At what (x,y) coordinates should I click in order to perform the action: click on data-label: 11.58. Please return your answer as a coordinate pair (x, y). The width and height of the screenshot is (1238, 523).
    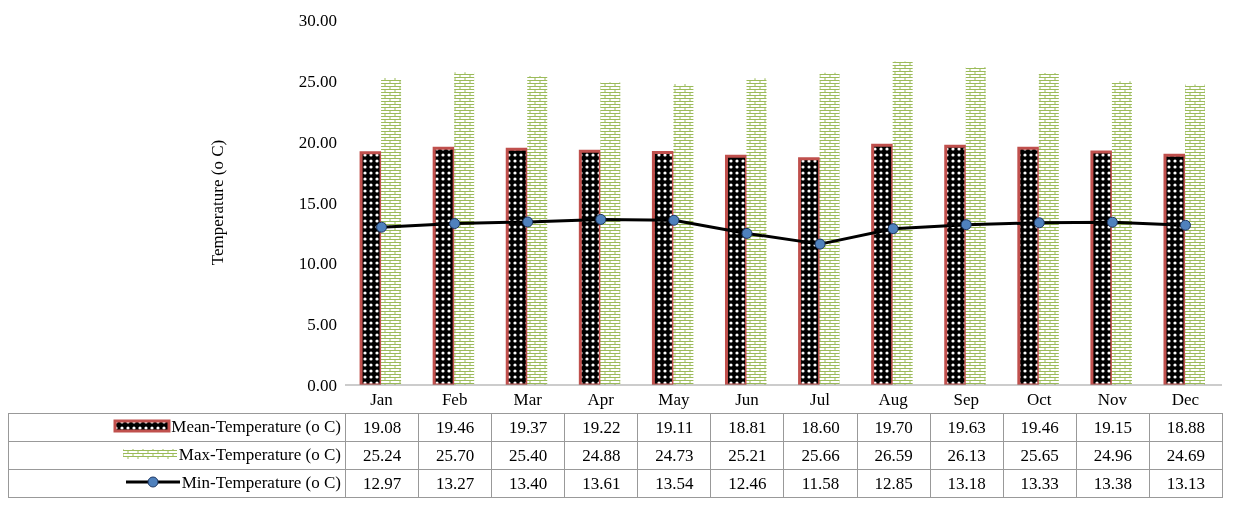
    Looking at the image, I should click on (820, 483).